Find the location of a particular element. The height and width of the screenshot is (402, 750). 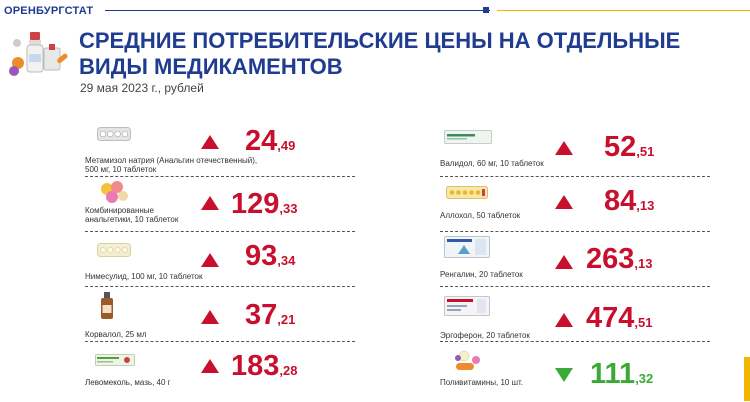

price-item-allochol: Аллохол, 50 таблеток 84,13 is located at coordinates (575, 206).